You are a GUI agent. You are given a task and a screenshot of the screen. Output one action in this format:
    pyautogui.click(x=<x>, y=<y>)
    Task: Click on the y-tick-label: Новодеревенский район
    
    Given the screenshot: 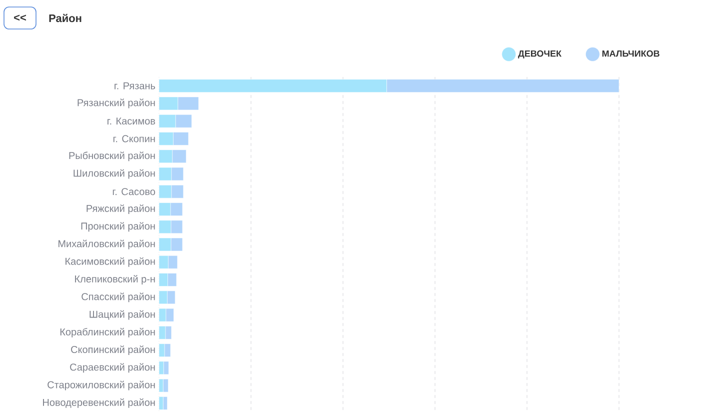 What is the action you would take?
    pyautogui.click(x=99, y=403)
    